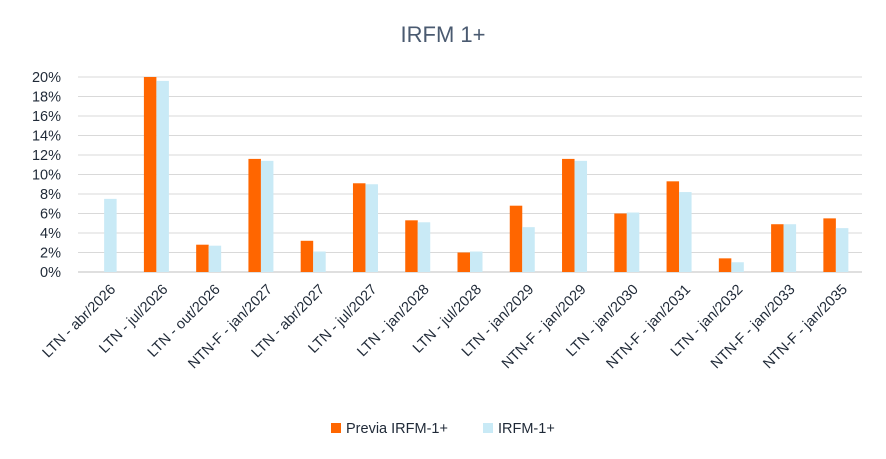  I want to click on y-tick-label: 2%, so click(50, 254).